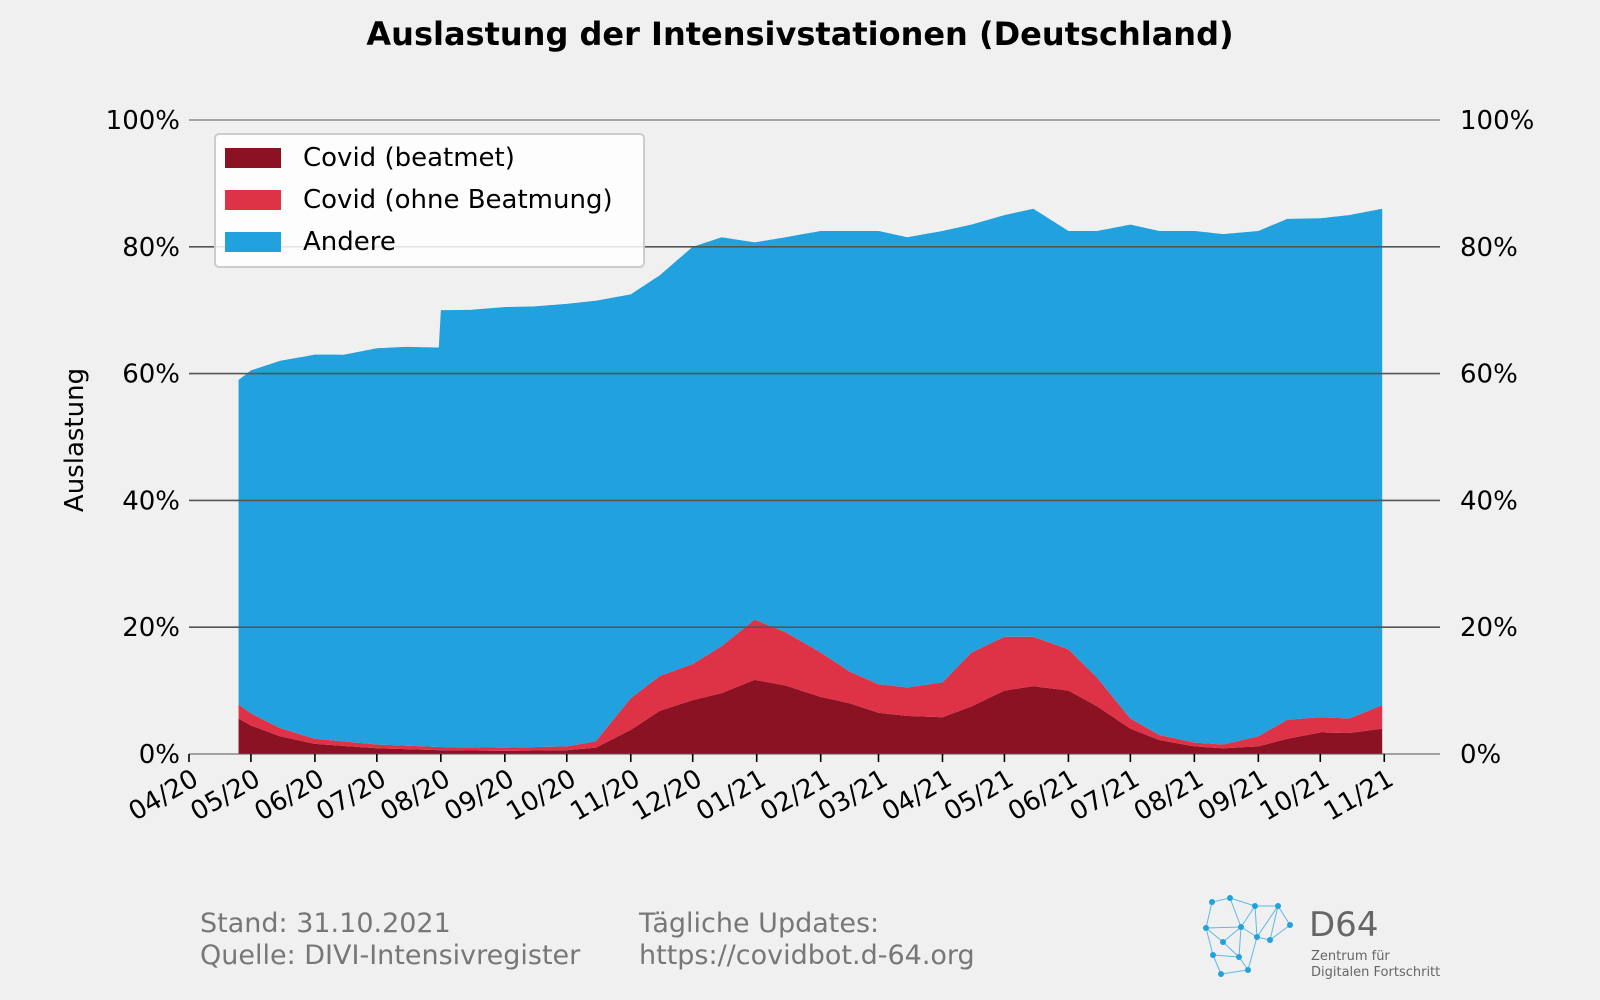 The width and height of the screenshot is (1600, 1000). What do you see at coordinates (1105, 795) in the screenshot?
I see `x-tick-label: 07/21` at bounding box center [1105, 795].